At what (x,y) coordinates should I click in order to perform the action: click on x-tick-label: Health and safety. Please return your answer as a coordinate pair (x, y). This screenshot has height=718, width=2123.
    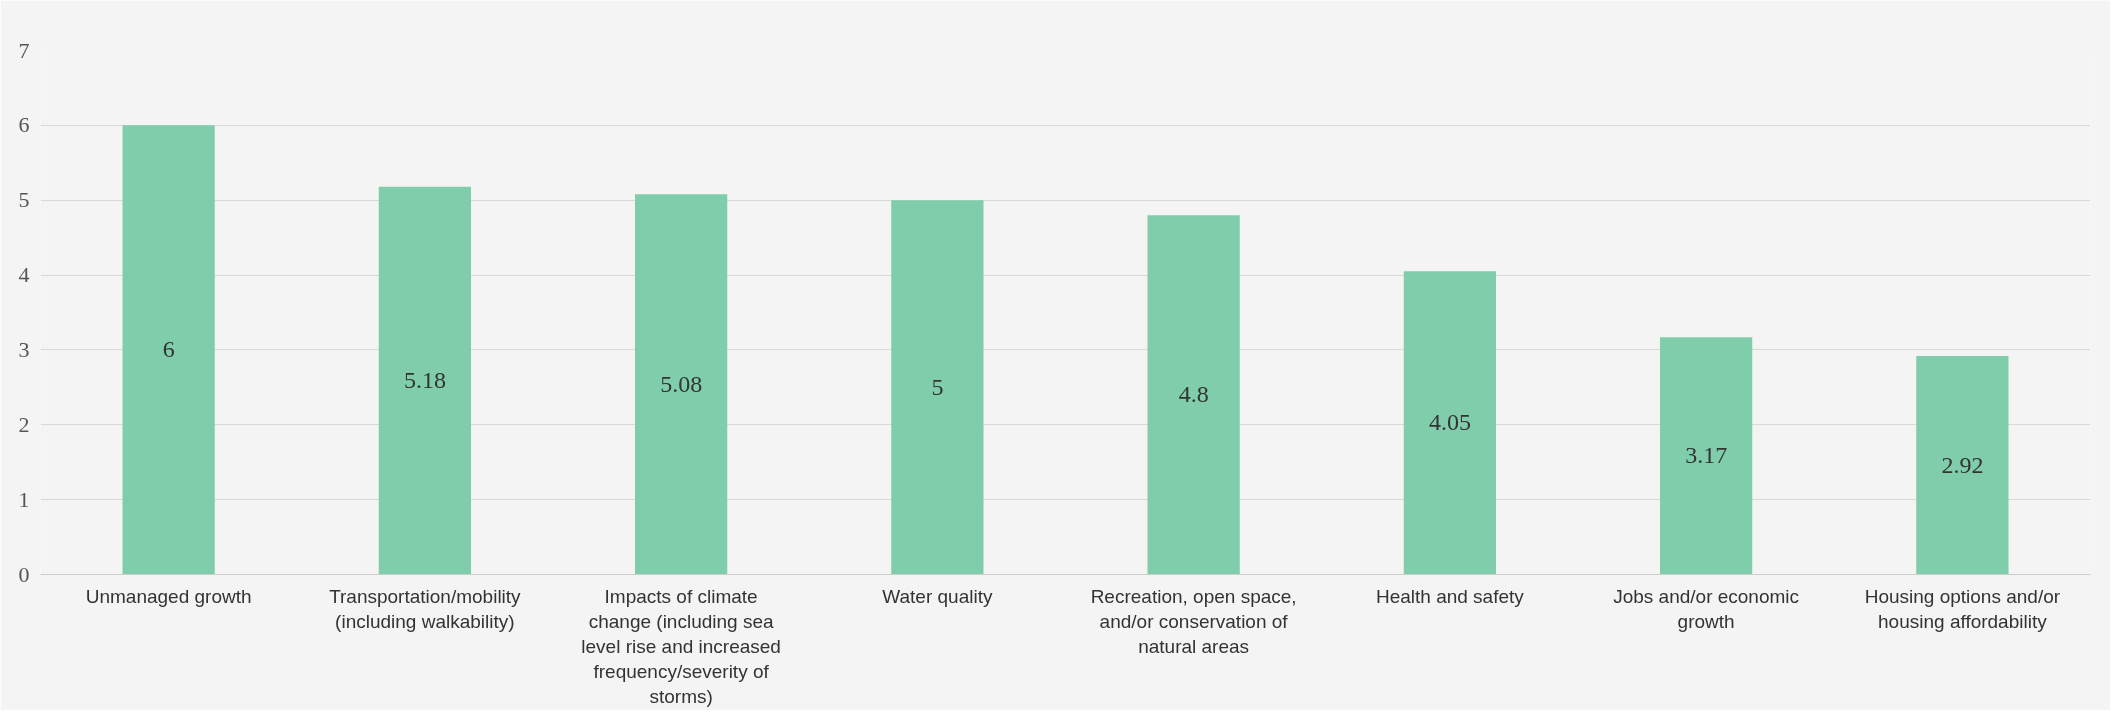
    Looking at the image, I should click on (1450, 596).